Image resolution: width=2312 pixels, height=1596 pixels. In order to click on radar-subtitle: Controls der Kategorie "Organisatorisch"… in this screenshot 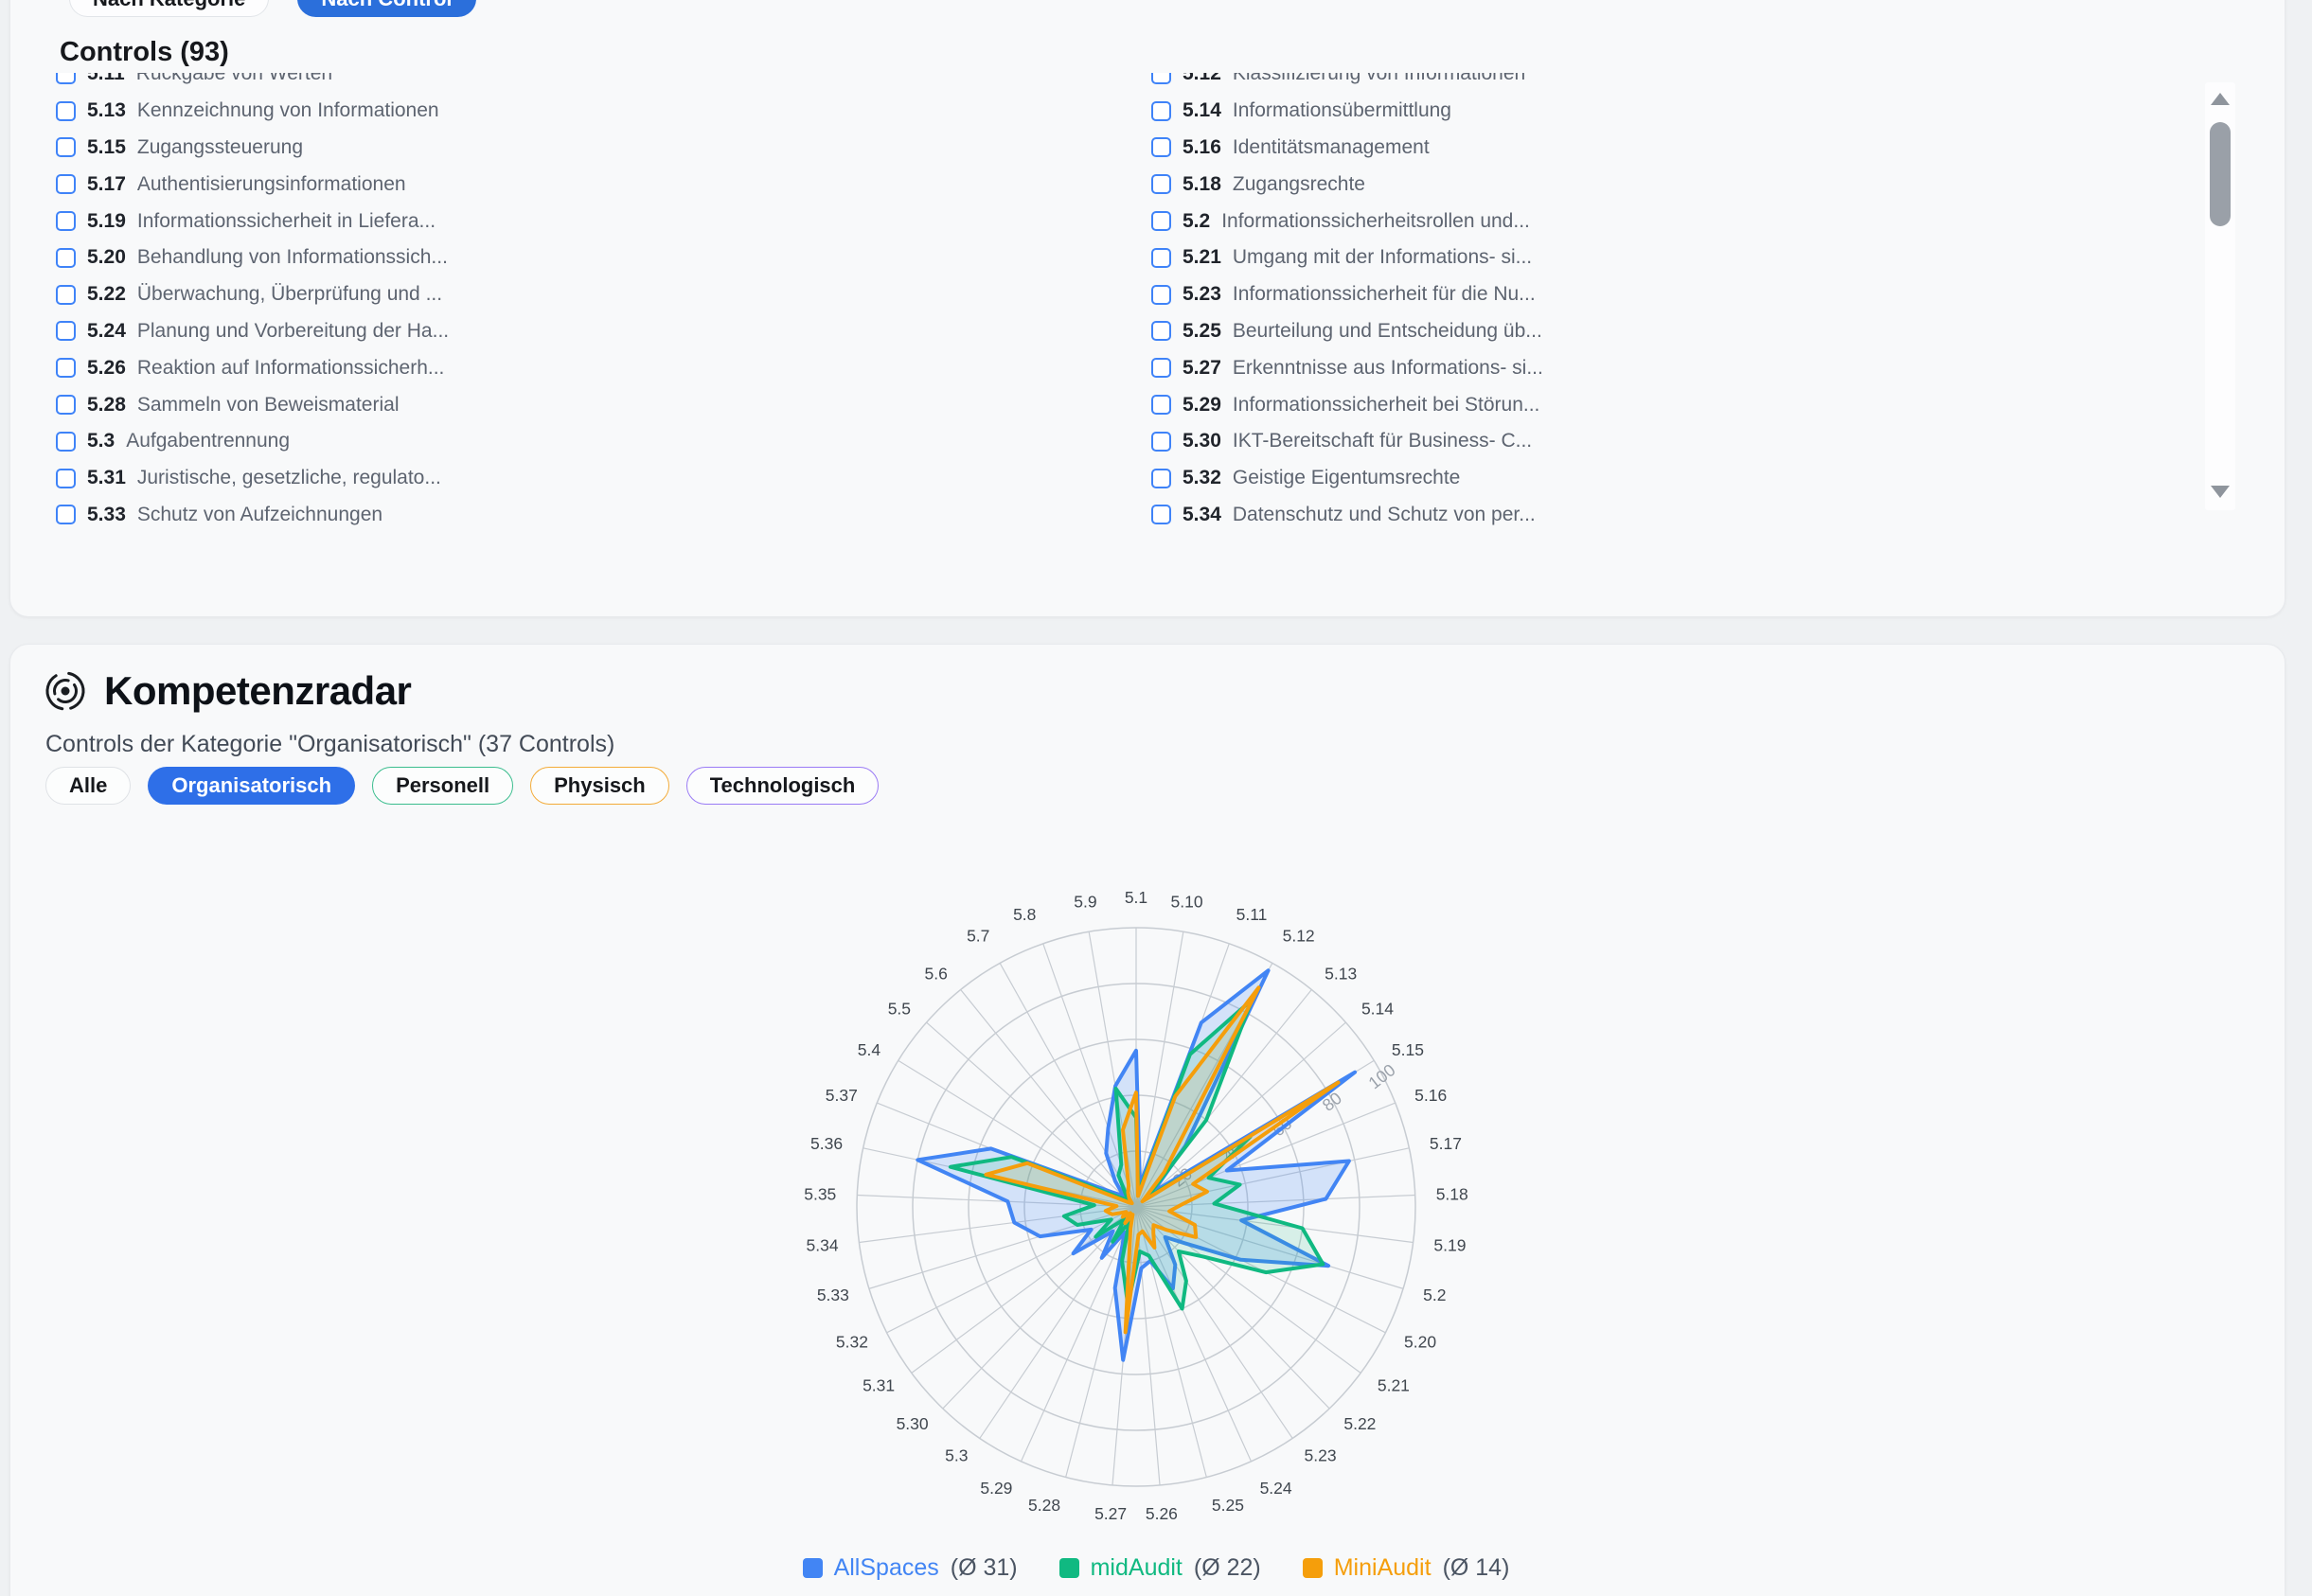, I will do `click(330, 744)`.